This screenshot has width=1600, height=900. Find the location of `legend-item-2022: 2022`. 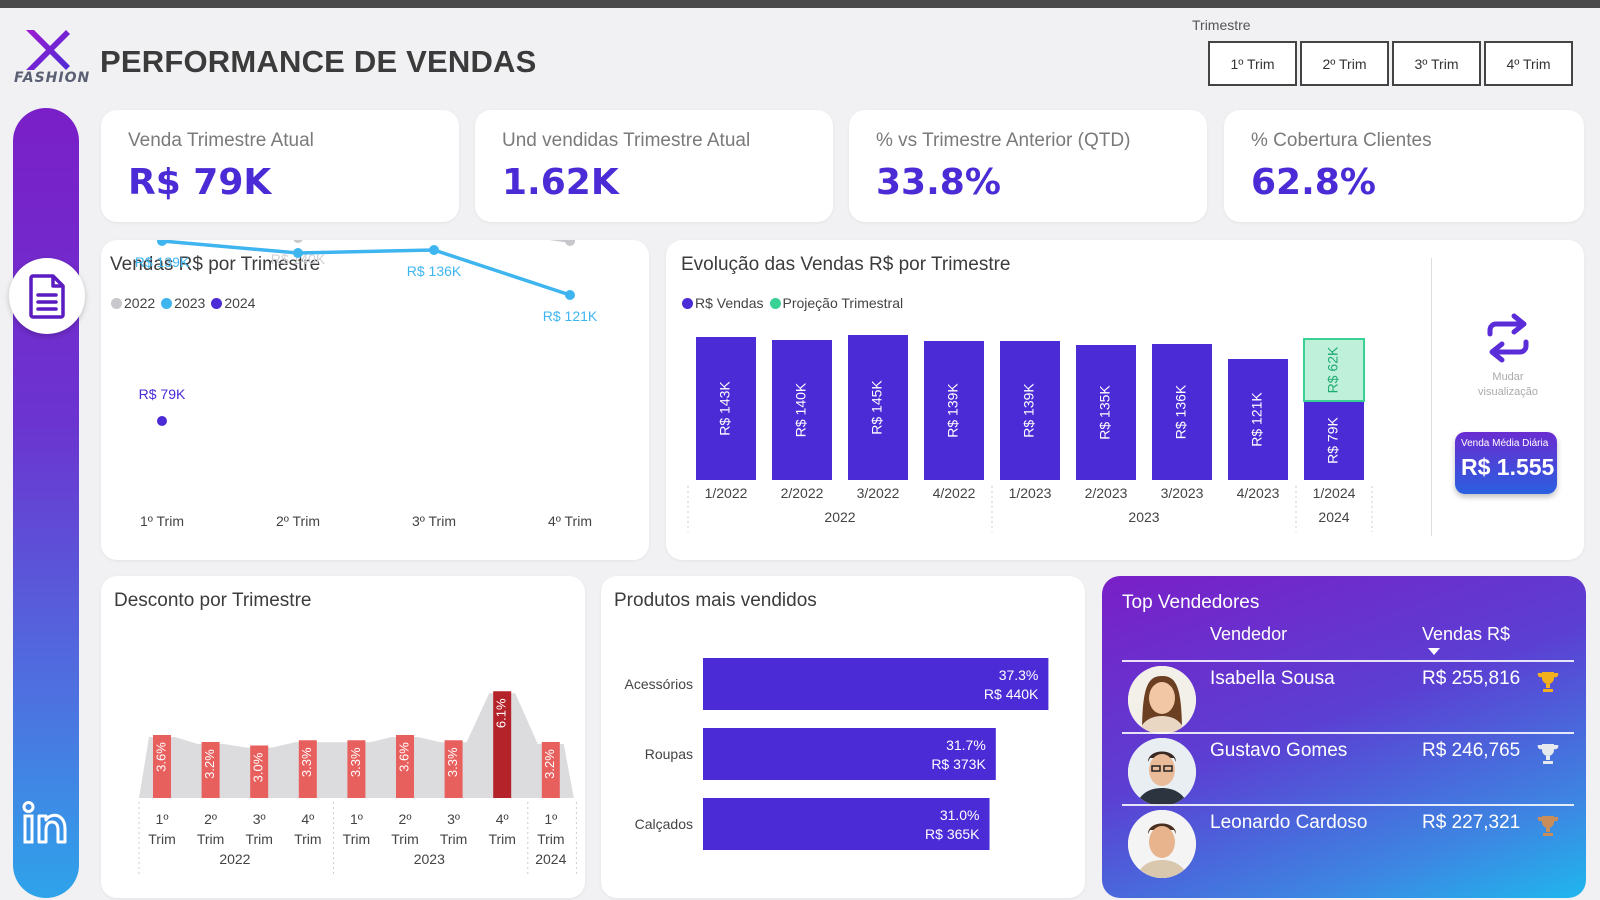

legend-item-2022: 2022 is located at coordinates (133, 303).